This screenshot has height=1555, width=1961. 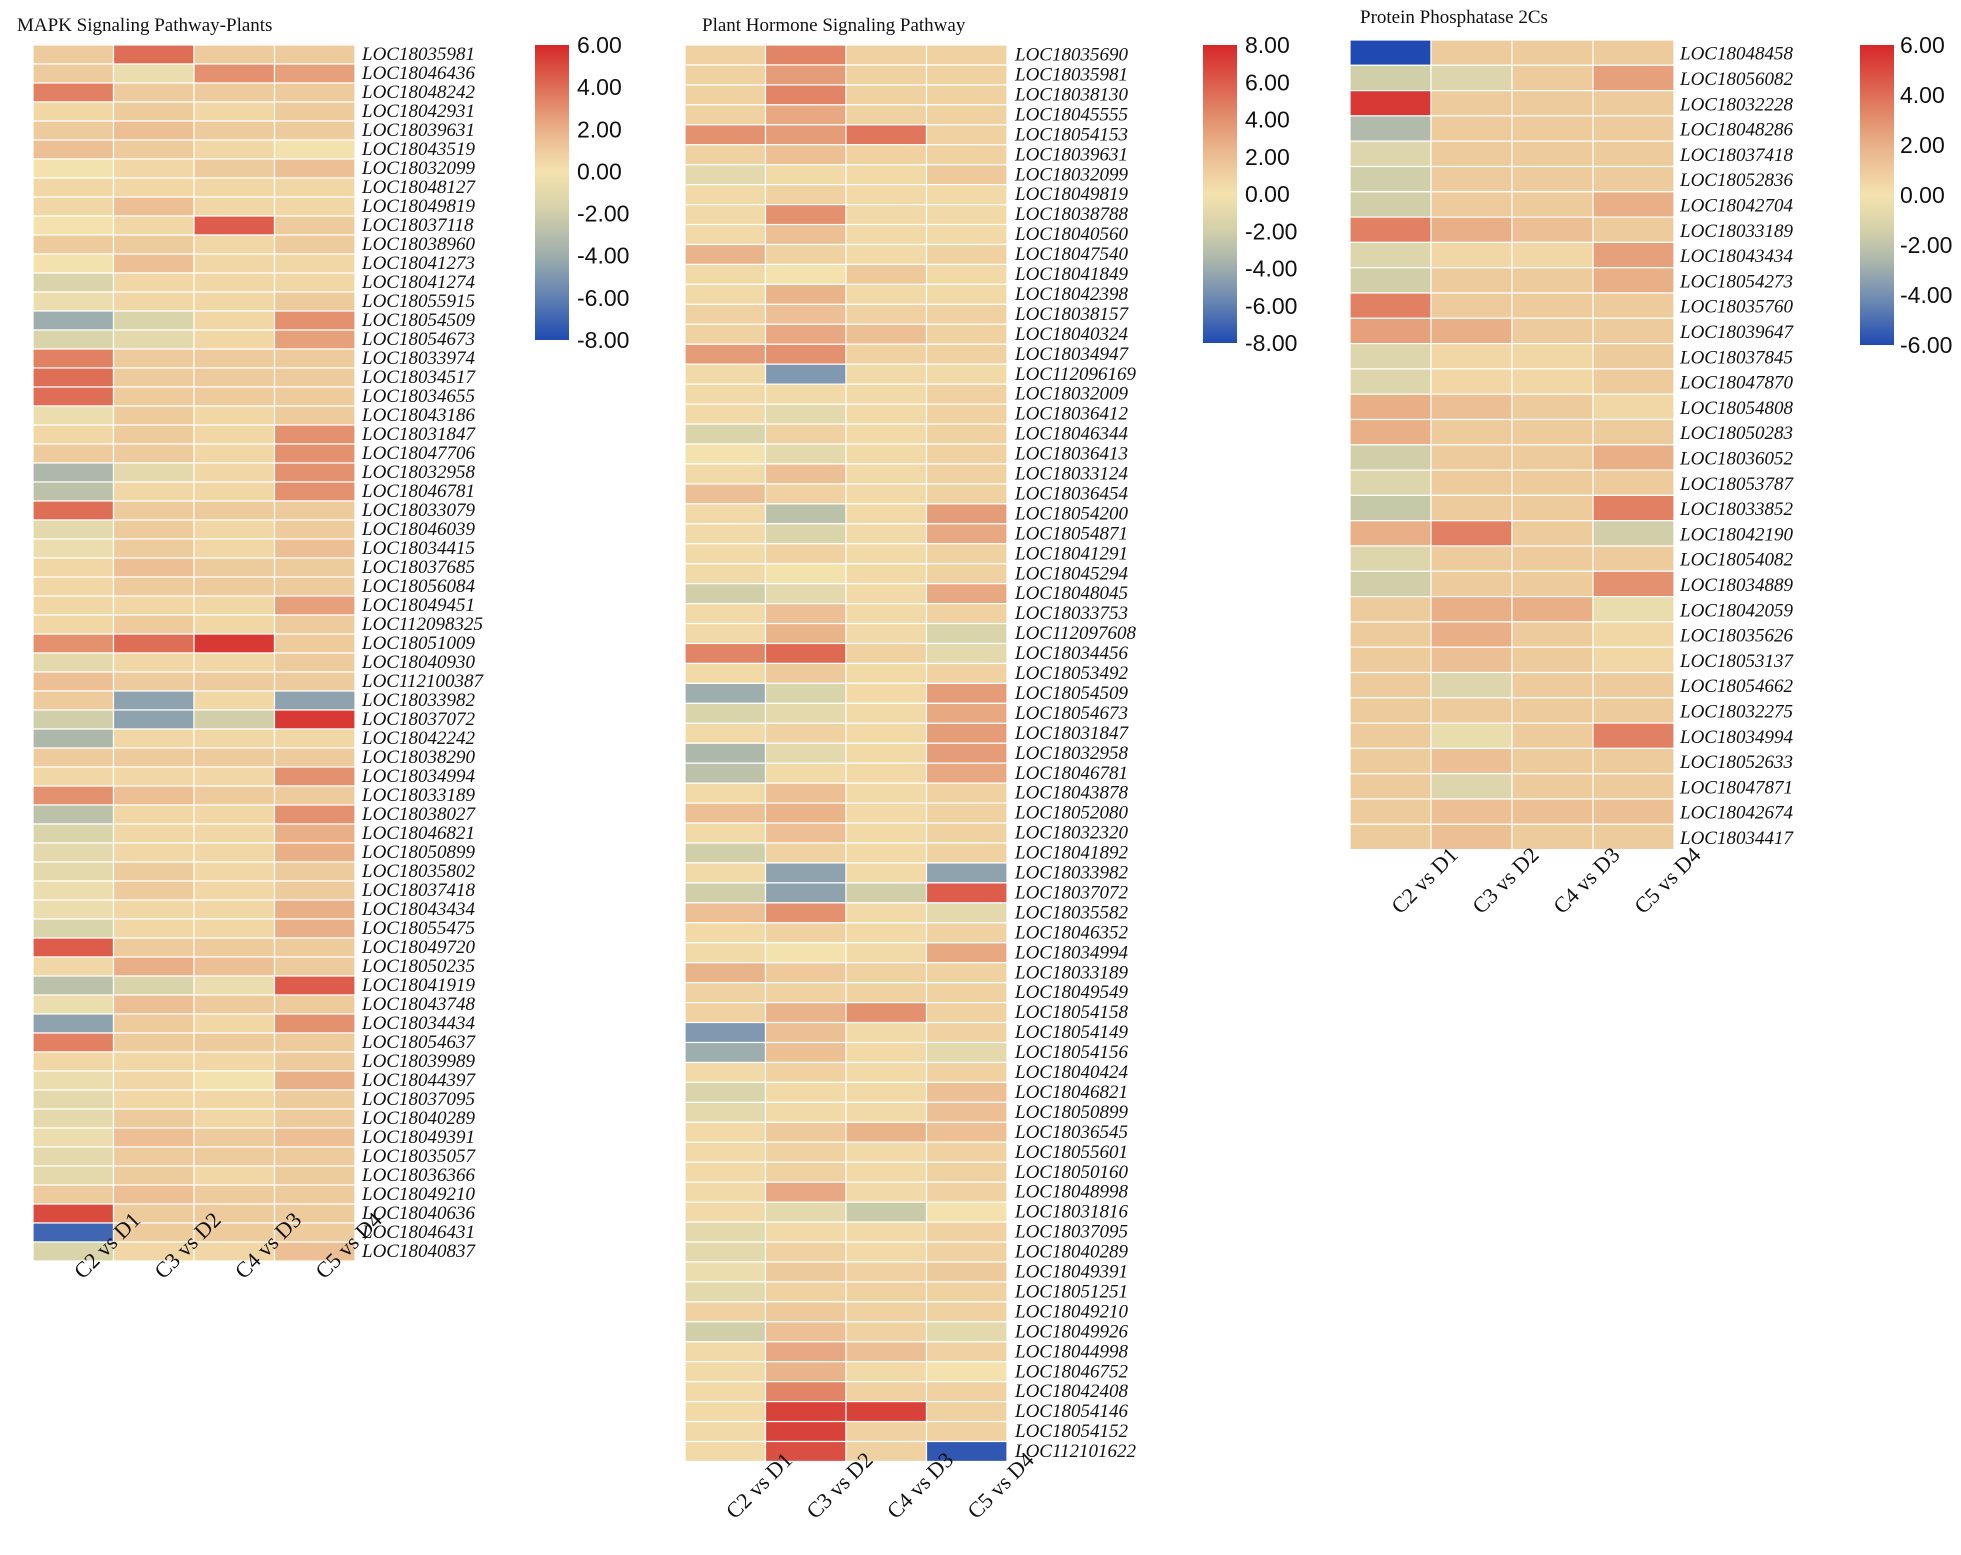 I want to click on gene-label: LOC18050235, so click(x=418, y=966).